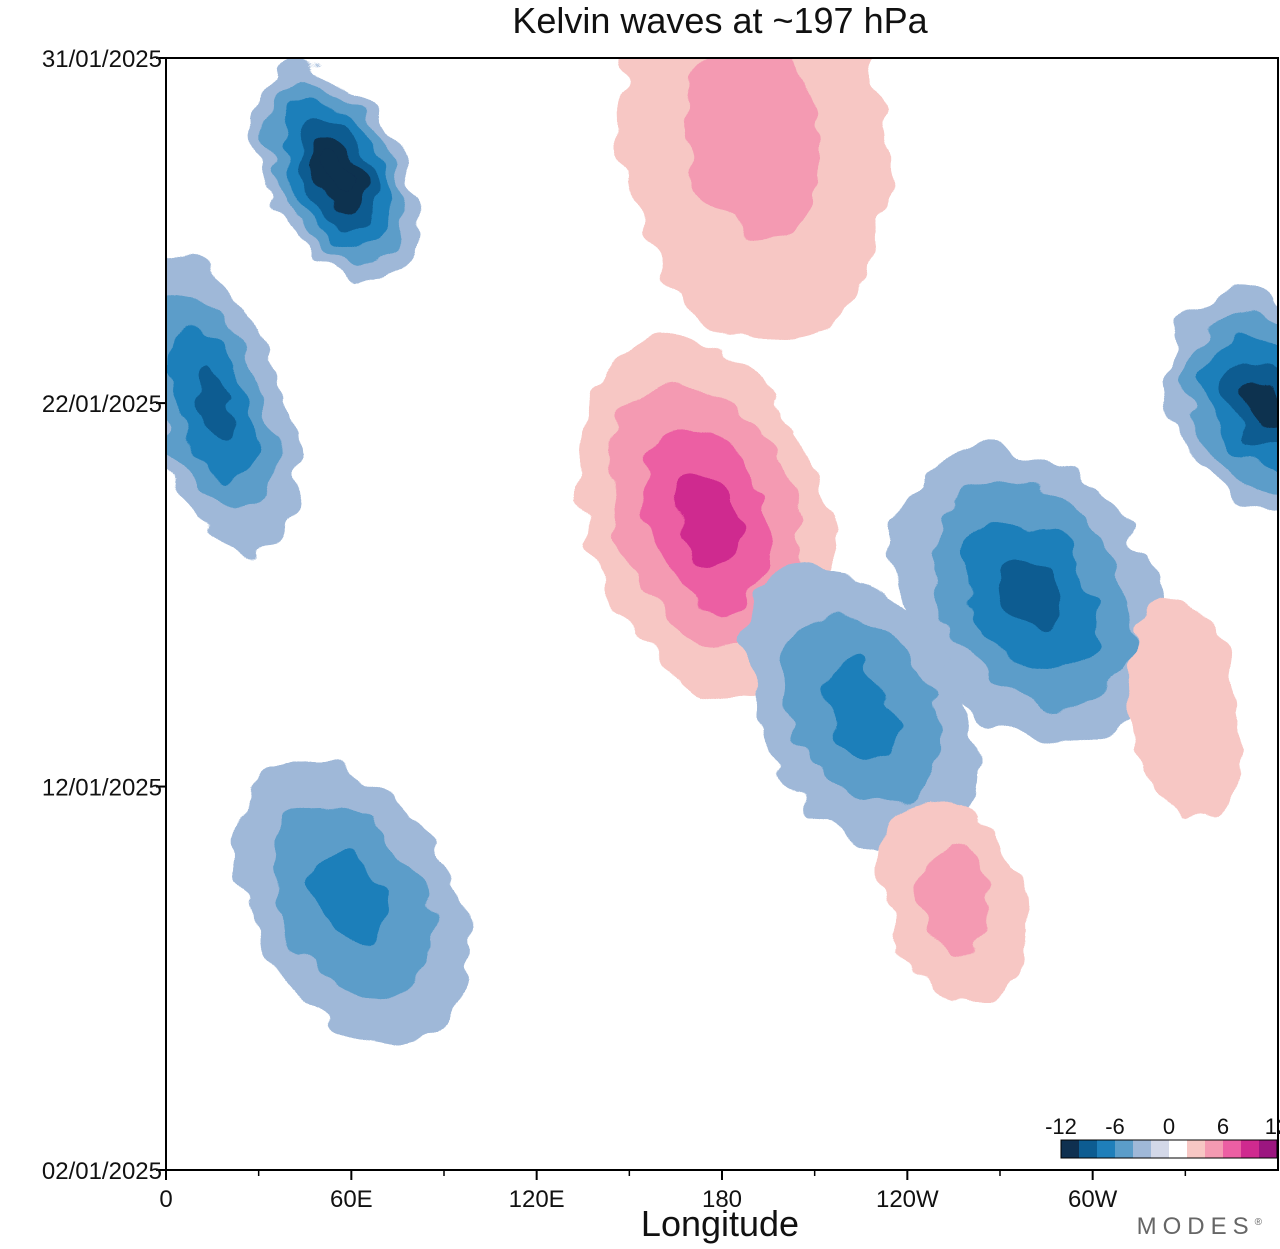  Describe the element at coordinates (1169, 1126) in the screenshot. I see `colorbar-label: 0` at that location.